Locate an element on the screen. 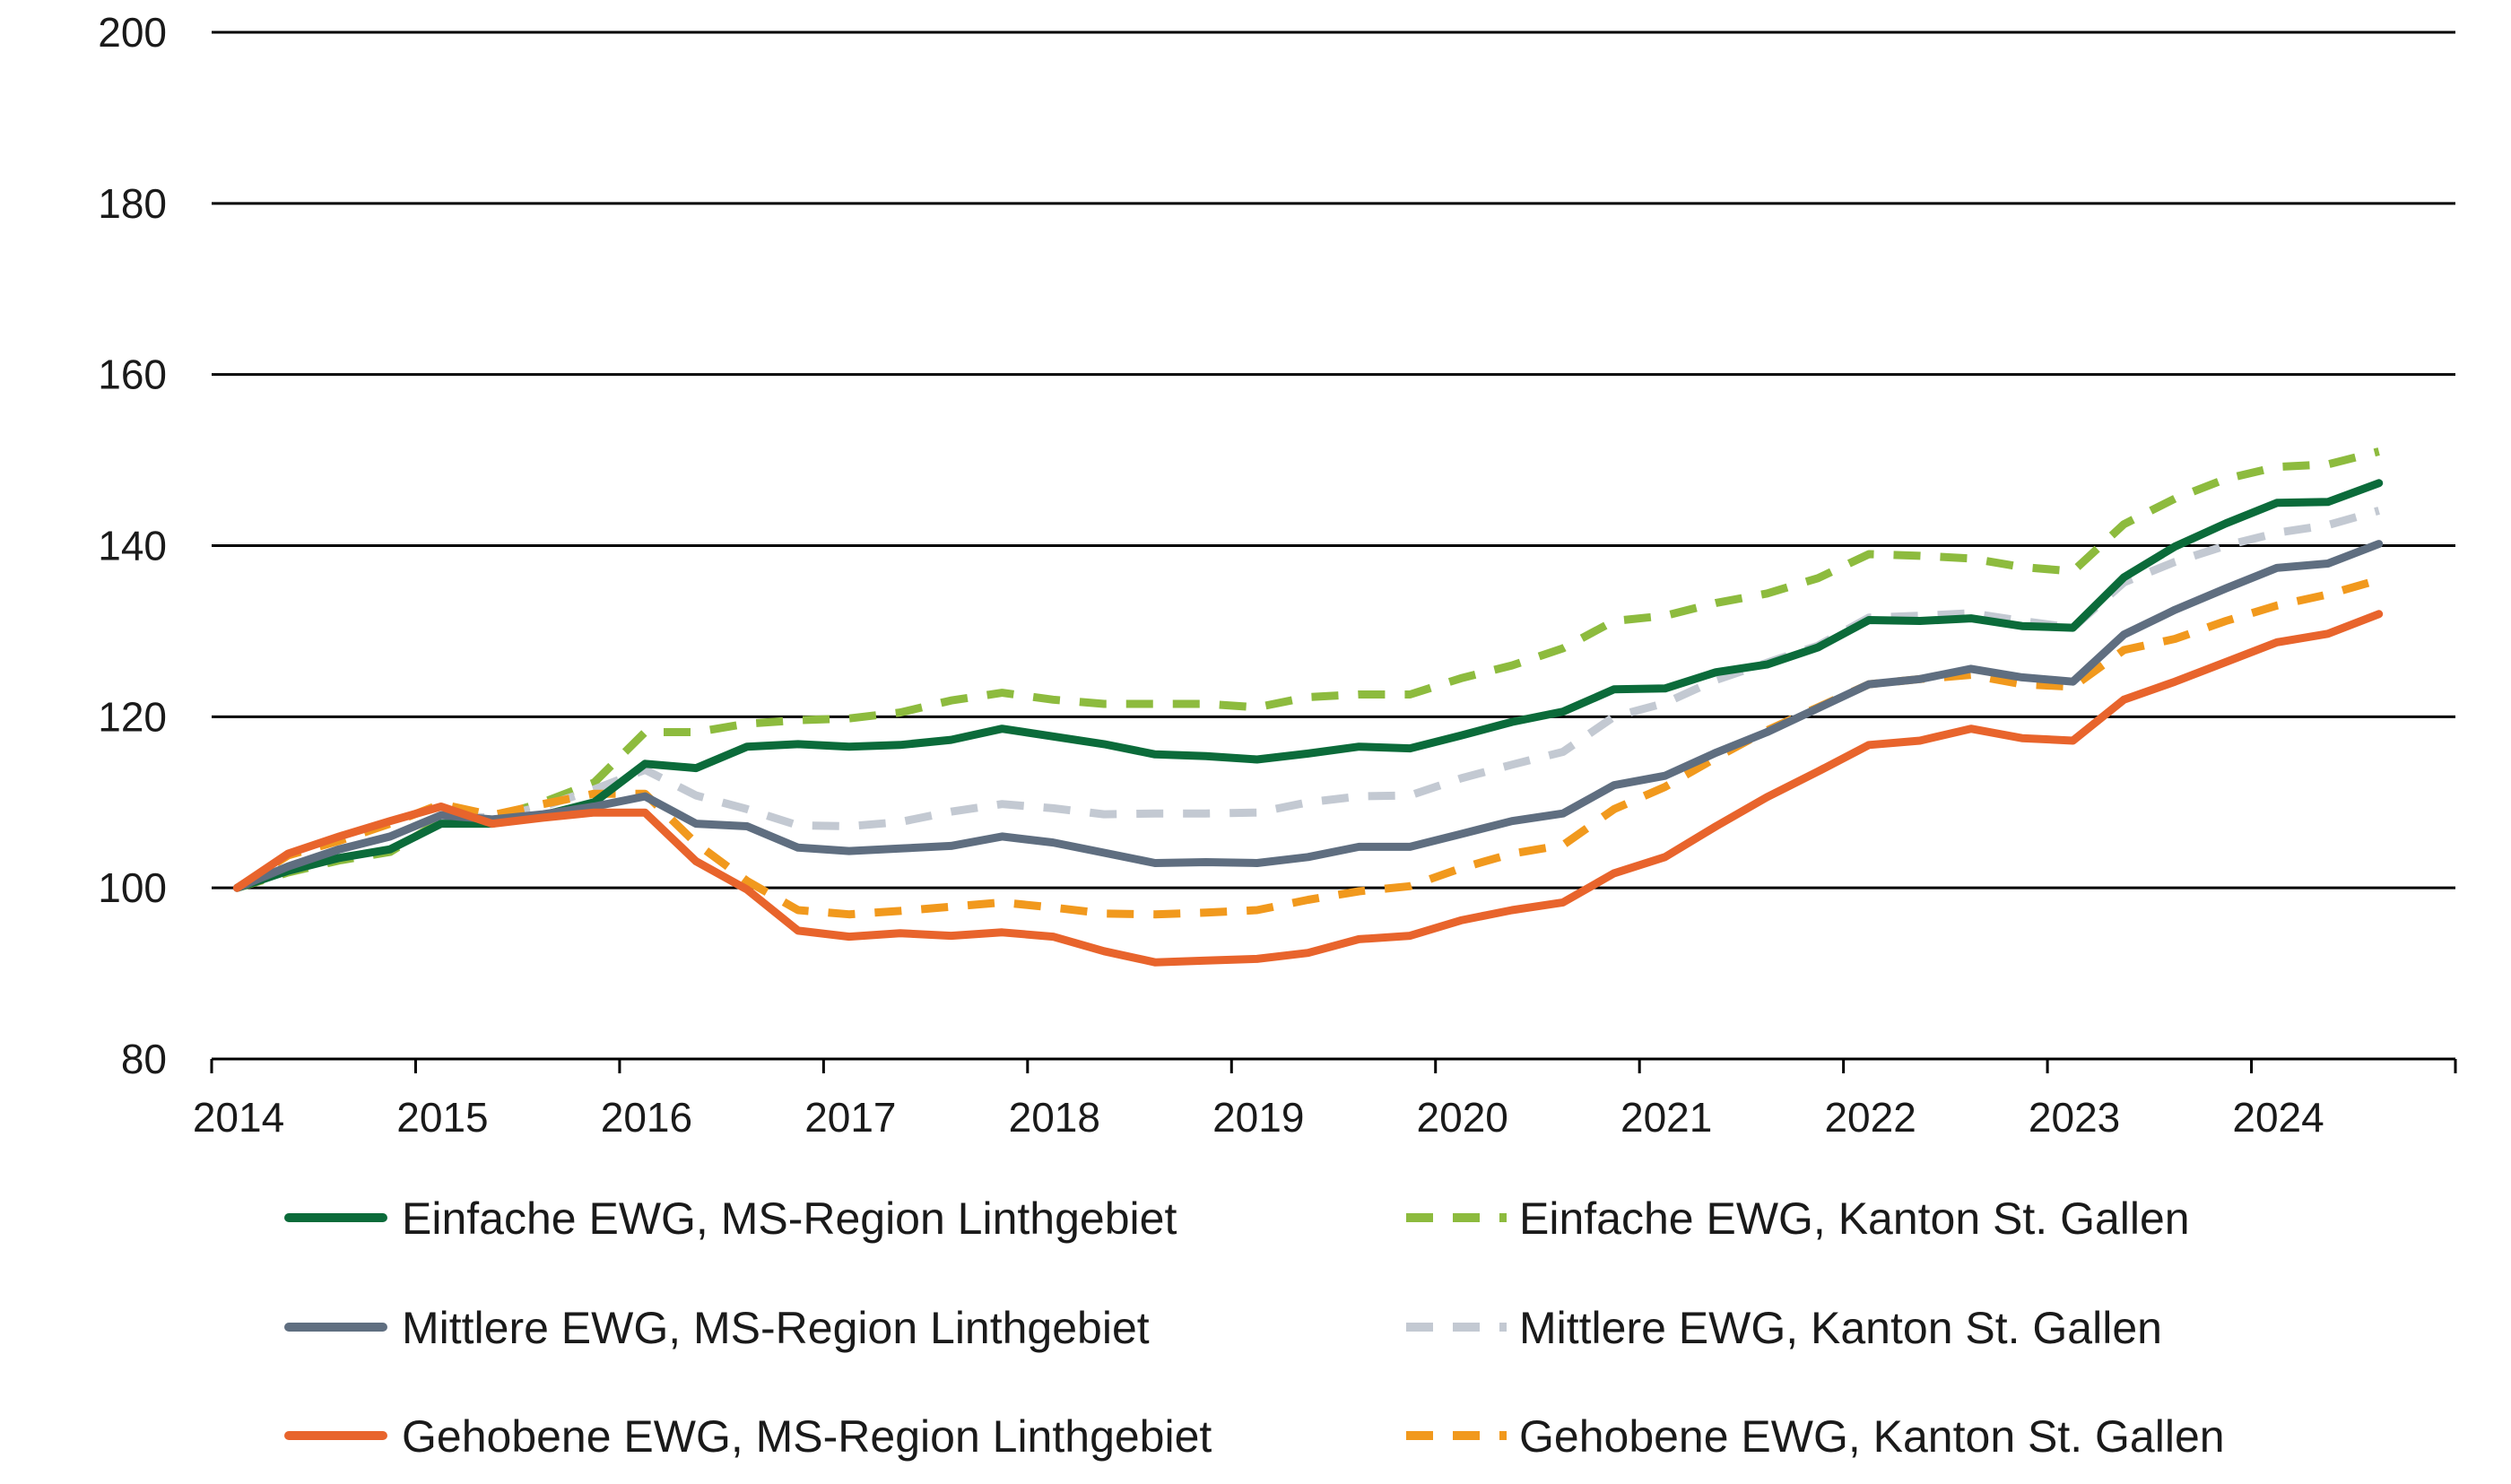 The image size is (2511, 1484). legend-item-1: Einfache EWG, MS-Region Linthgebiet is located at coordinates (730, 1218).